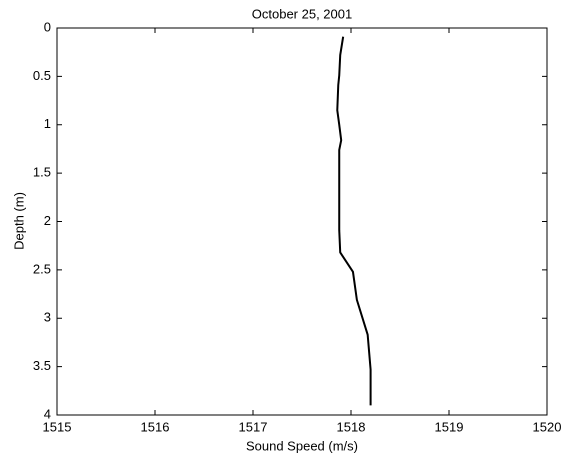 Image resolution: width=574 pixels, height=457 pixels. I want to click on x-tick-label: 1520, so click(547, 426).